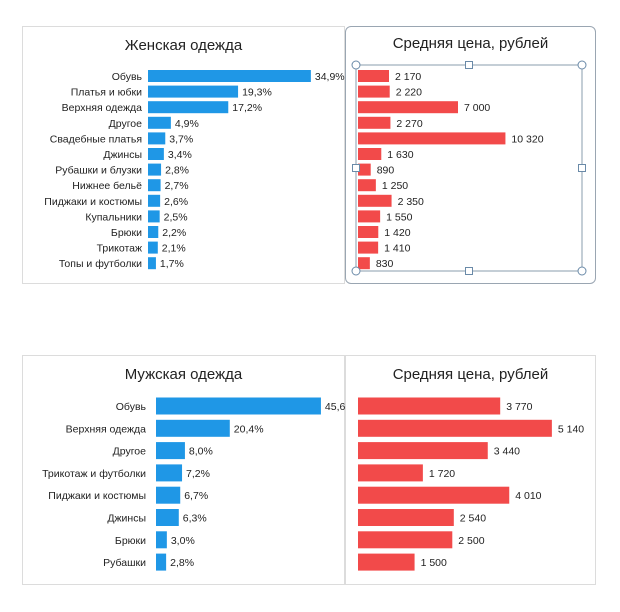  I want to click on men-category-label: Трикотаж и футболки, so click(94, 474).